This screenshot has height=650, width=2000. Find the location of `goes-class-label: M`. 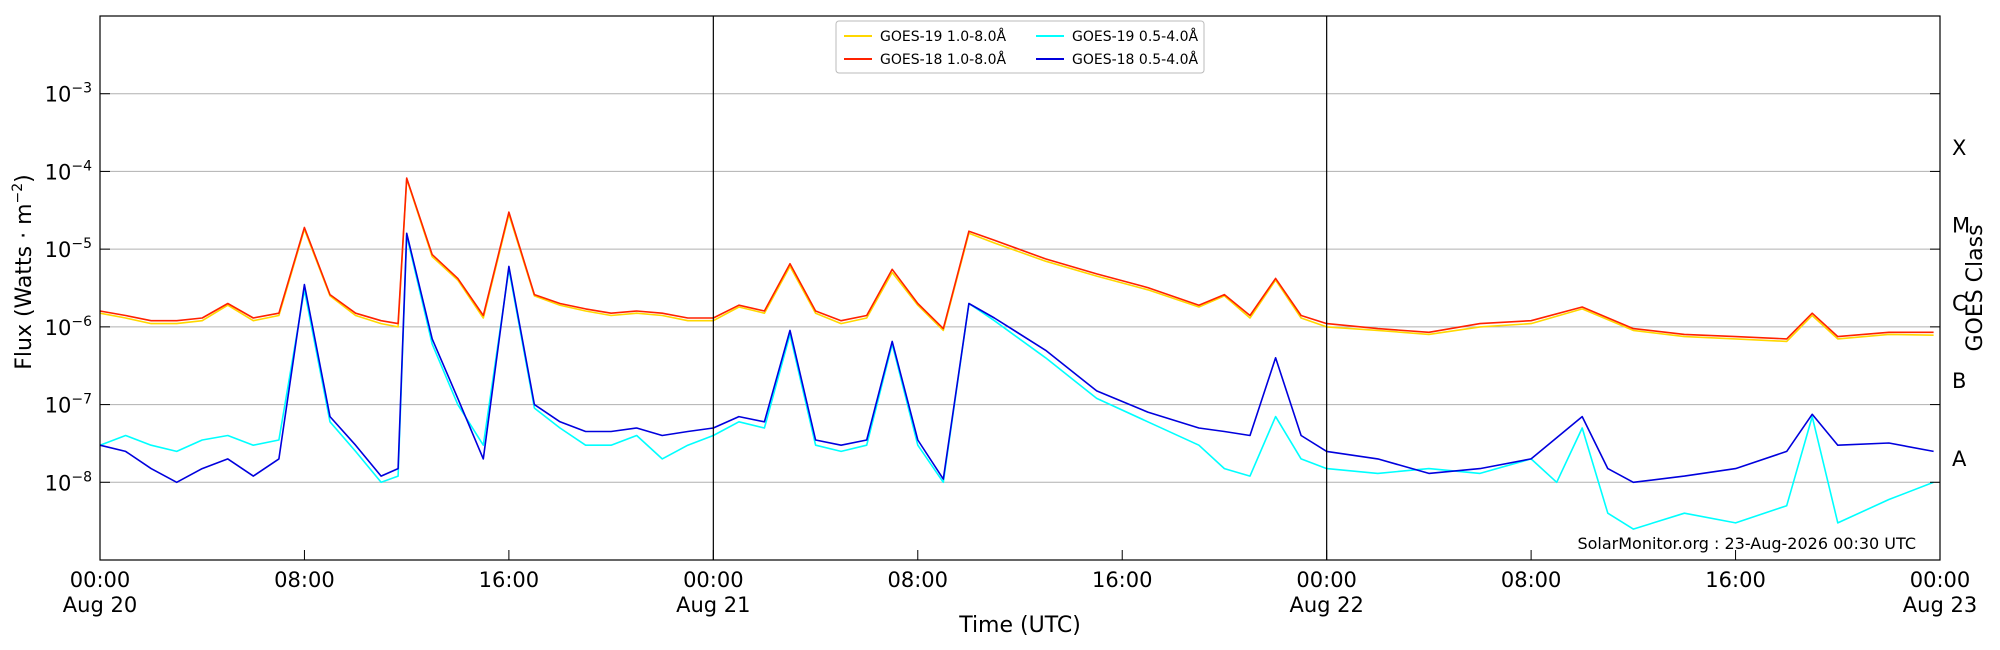

goes-class-label: M is located at coordinates (1961, 226).